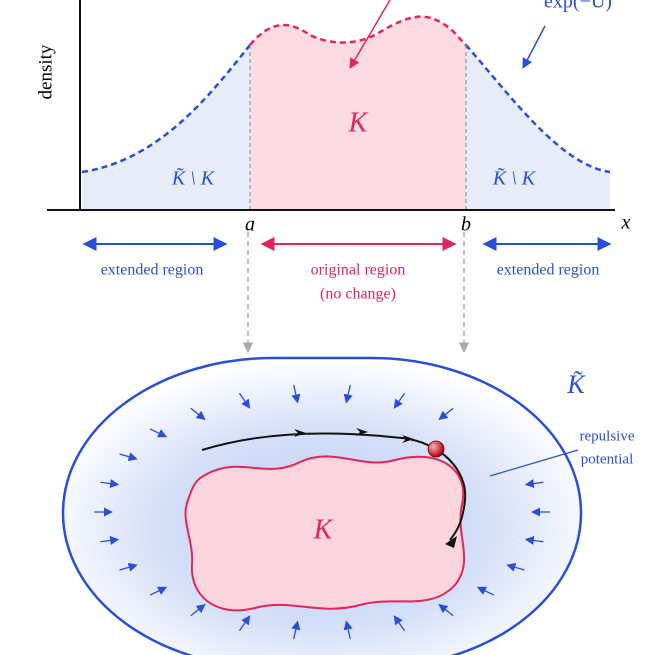  What do you see at coordinates (358, 294) in the screenshot?
I see `region-note: (no change)` at bounding box center [358, 294].